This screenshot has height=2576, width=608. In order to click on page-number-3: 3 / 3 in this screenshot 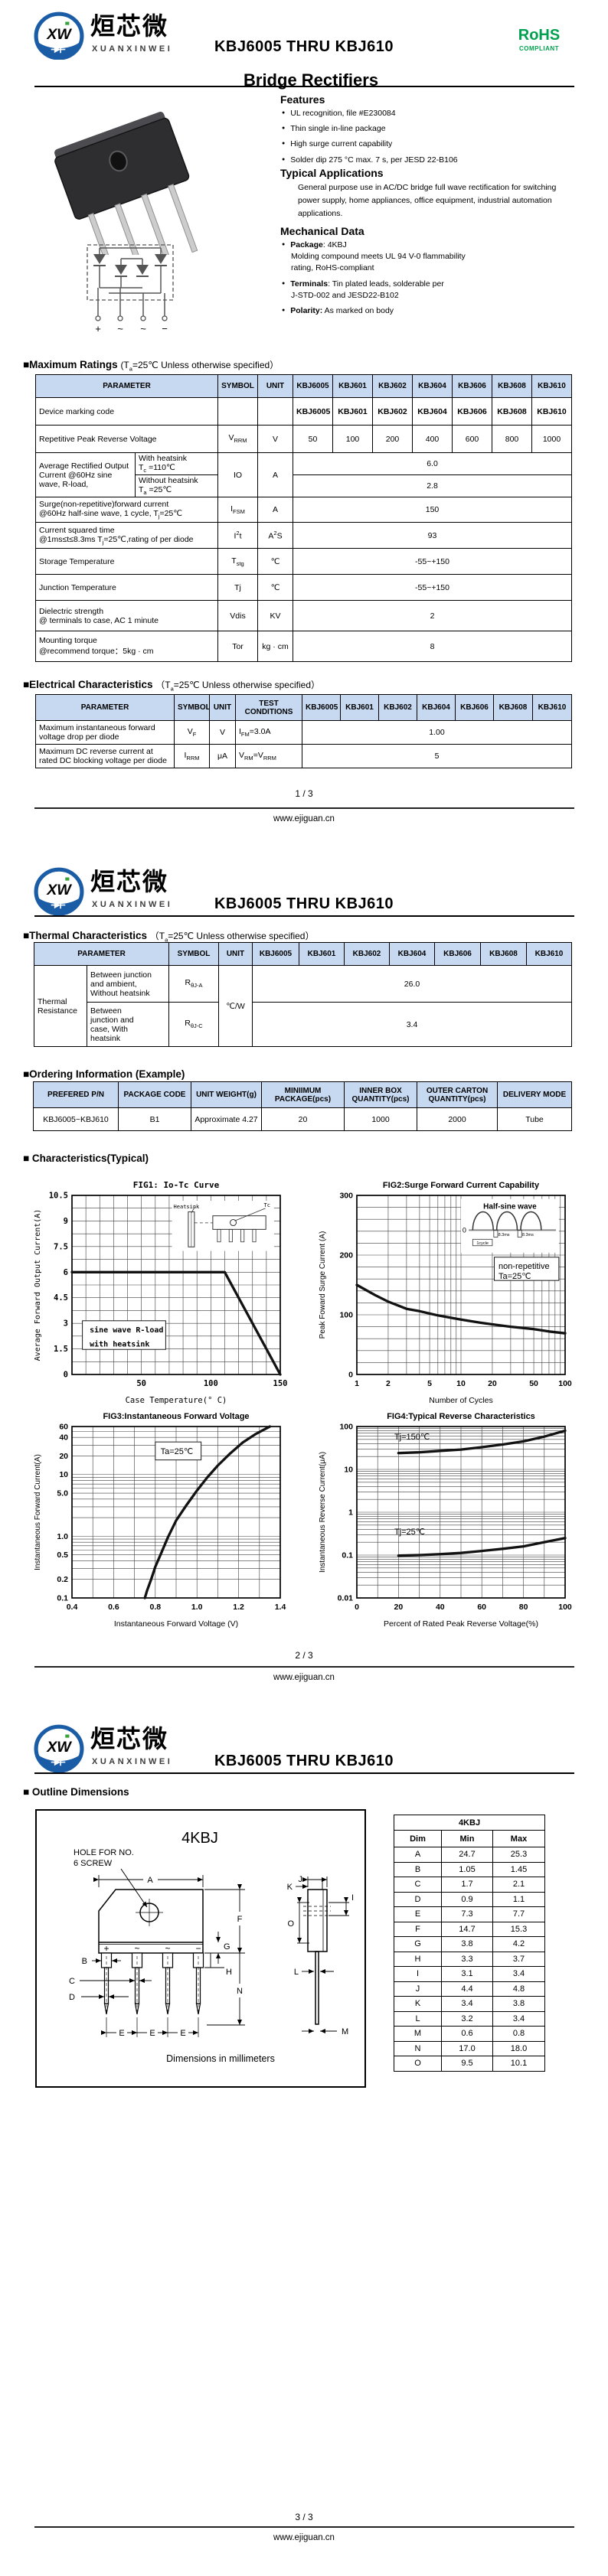, I will do `click(304, 2517)`.